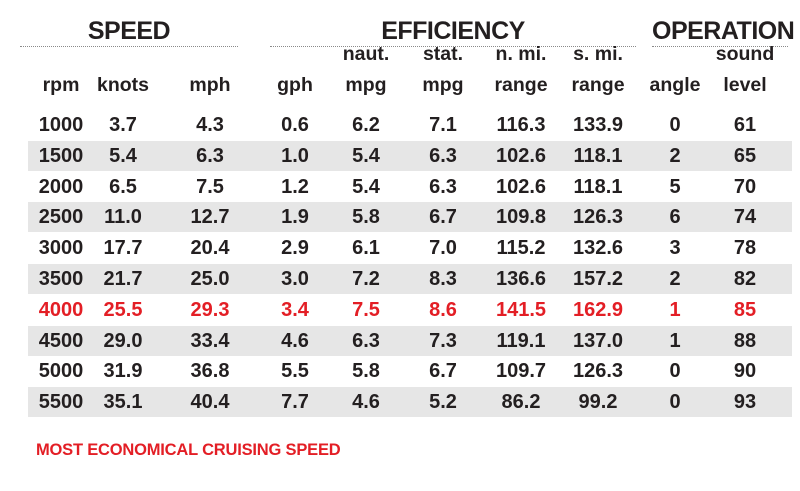  What do you see at coordinates (443, 371) in the screenshot?
I see `table-cell: 6.7` at bounding box center [443, 371].